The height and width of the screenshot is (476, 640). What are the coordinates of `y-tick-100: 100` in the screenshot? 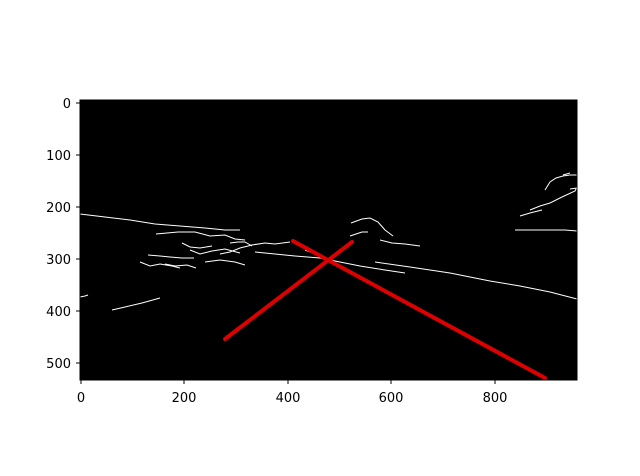 It's located at (58, 156).